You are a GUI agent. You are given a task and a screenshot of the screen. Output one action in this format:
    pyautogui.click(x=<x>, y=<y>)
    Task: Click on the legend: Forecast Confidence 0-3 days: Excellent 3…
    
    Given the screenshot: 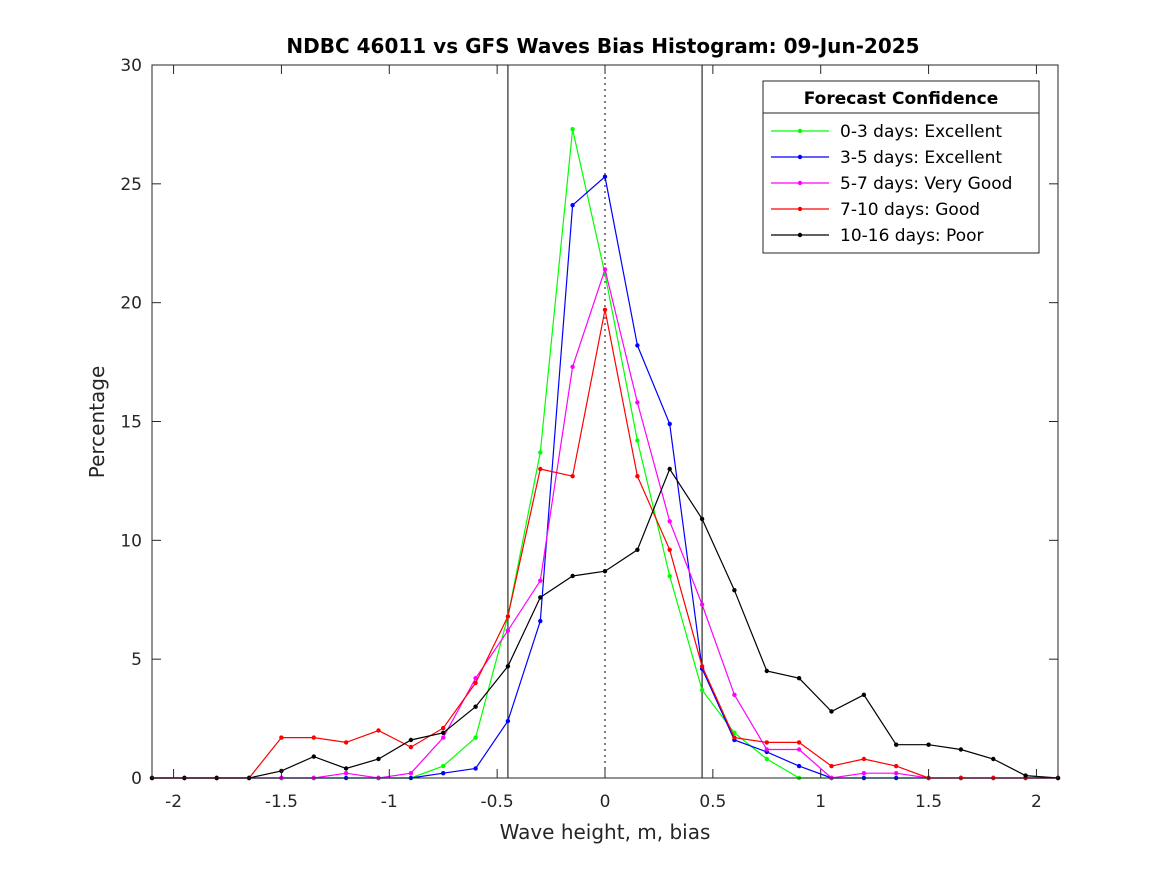 What is the action you would take?
    pyautogui.click(x=901, y=167)
    